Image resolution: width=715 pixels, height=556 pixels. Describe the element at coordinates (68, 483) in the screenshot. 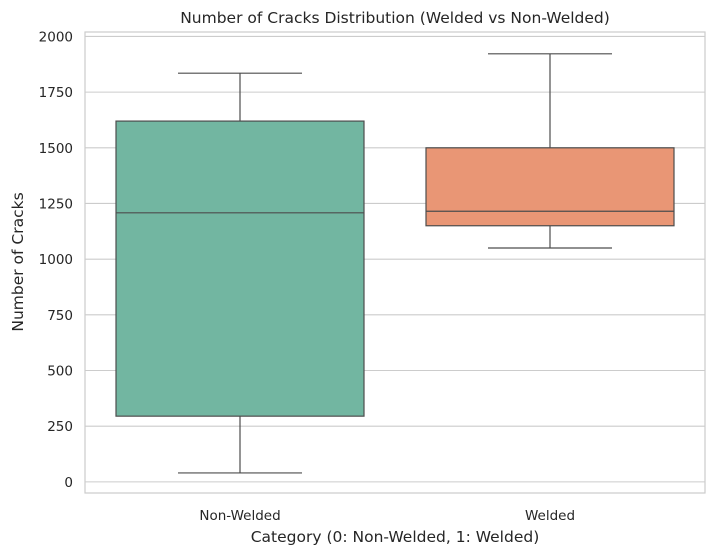

I see `y-tick-label: 0` at that location.